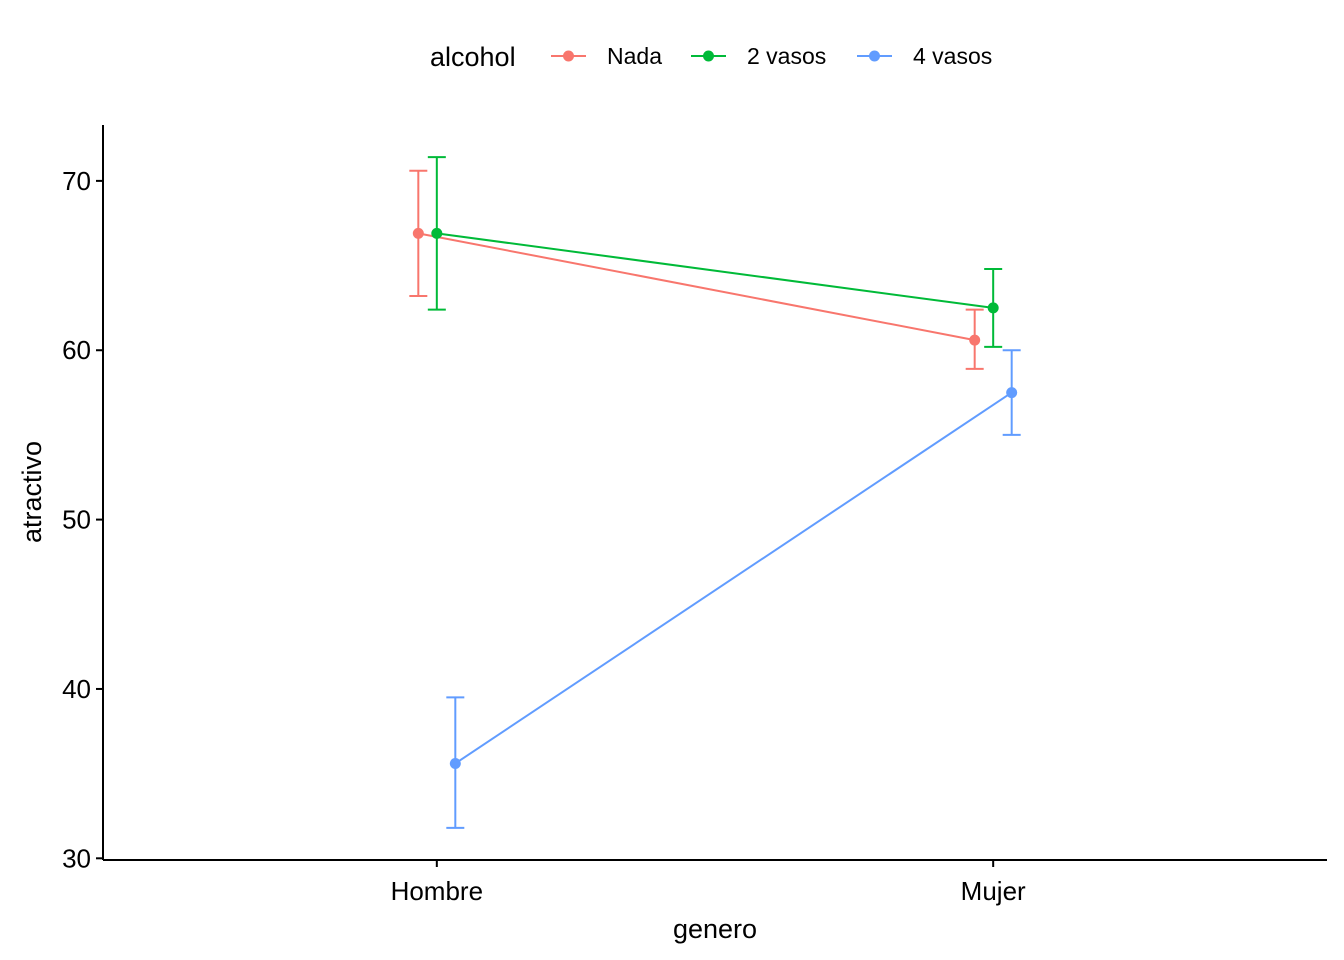 This screenshot has height=960, width=1344. I want to click on legend-item: Nada, so click(606, 56).